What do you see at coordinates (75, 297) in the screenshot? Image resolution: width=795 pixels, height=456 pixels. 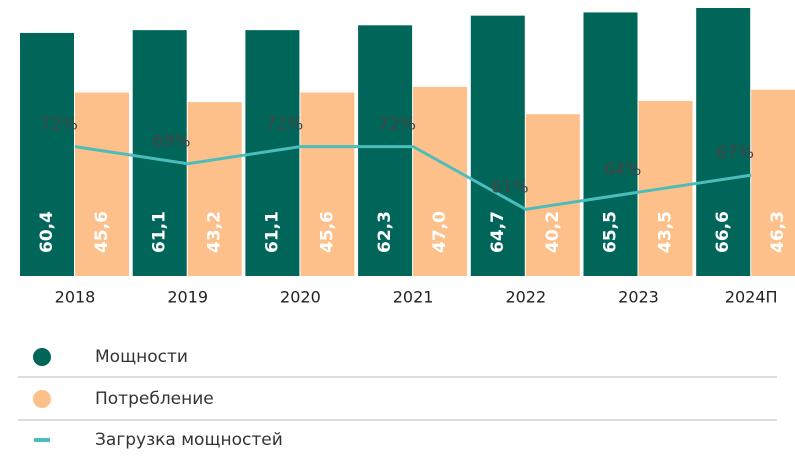 I see `x-tick-label: 2018` at bounding box center [75, 297].